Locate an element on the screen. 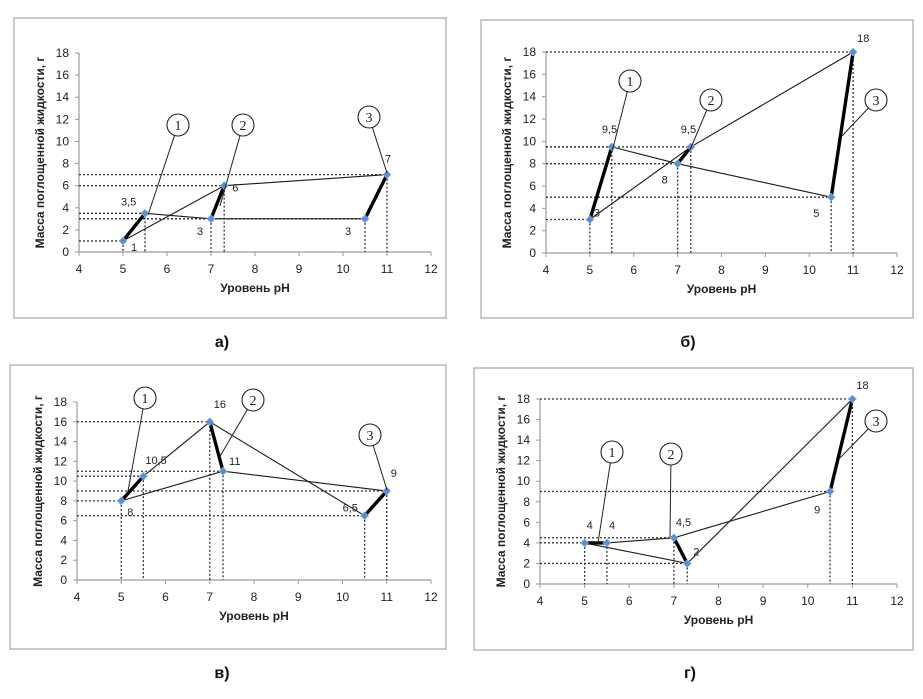 This screenshot has height=699, width=923. data-label: 6,5 is located at coordinates (350, 509).